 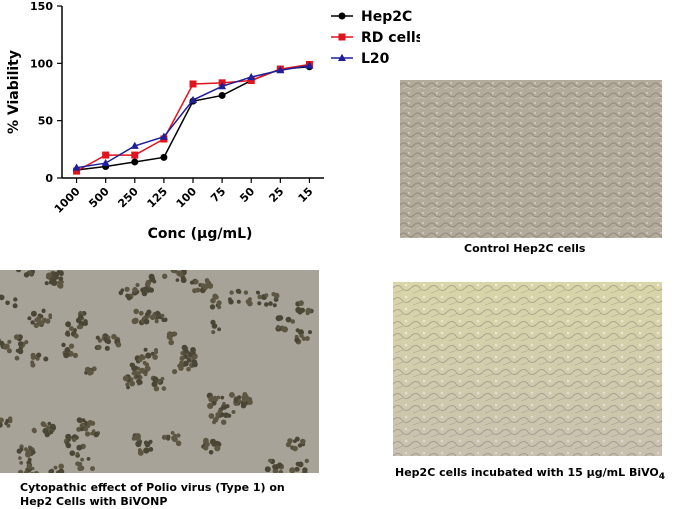 I want to click on x-tick-label: 15, so click(x=306, y=195).